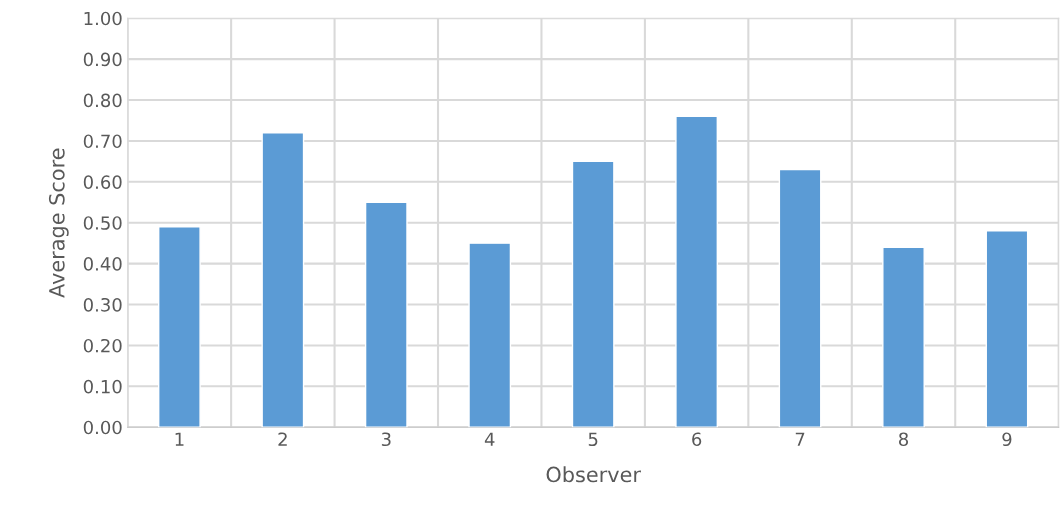 Image resolution: width=1064 pixels, height=521 pixels. Describe the element at coordinates (102, 59) in the screenshot. I see `y-tick-label: 0.90` at that location.